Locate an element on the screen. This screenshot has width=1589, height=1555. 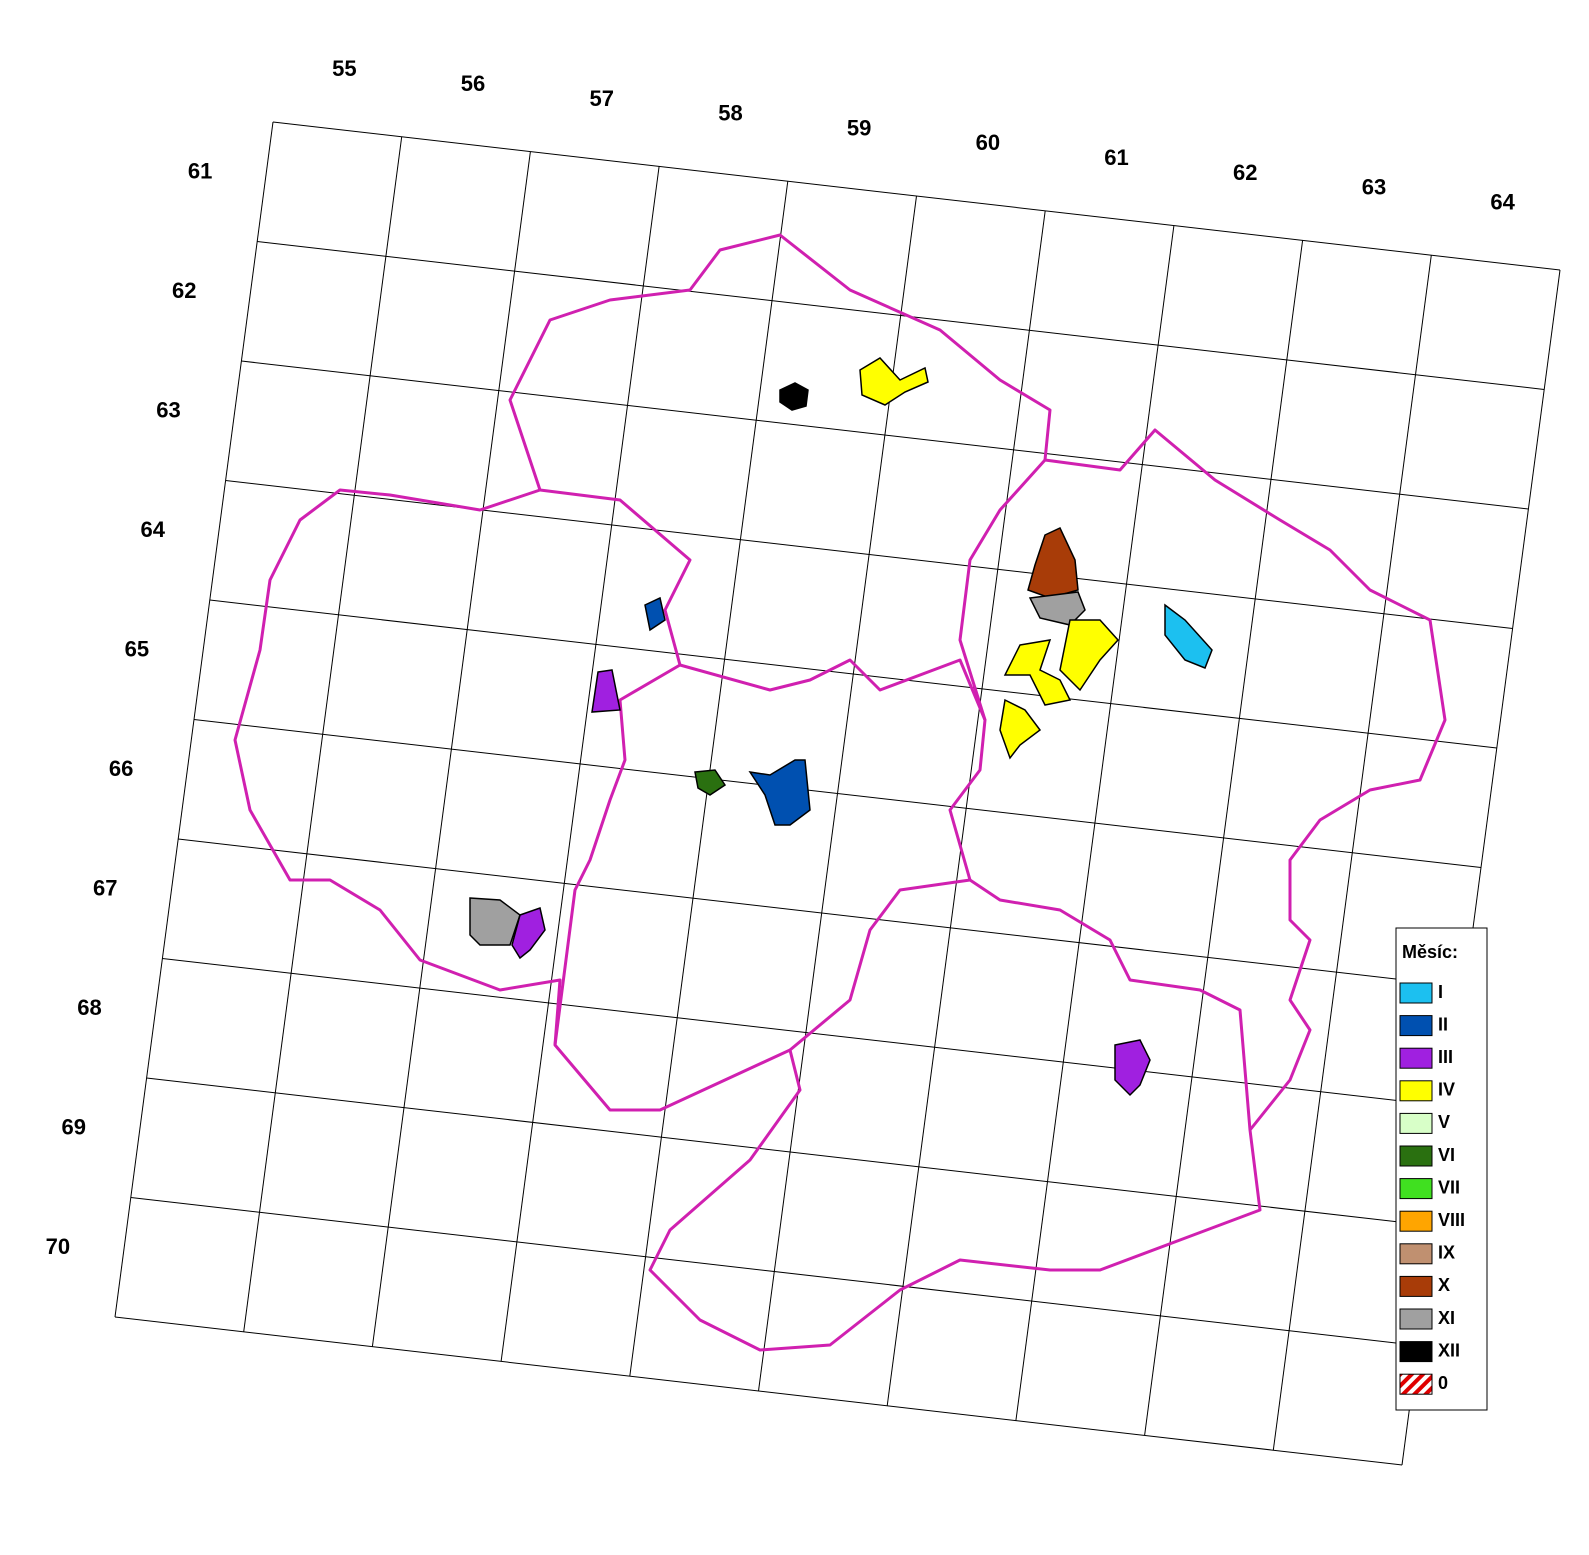
legend-label: IX is located at coordinates (1446, 1253).